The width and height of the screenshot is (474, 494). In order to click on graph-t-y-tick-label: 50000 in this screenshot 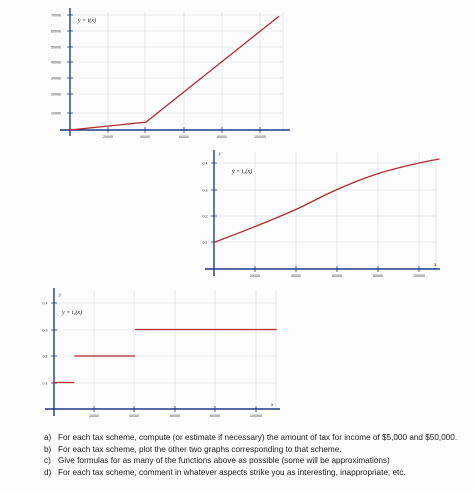, I will do `click(56, 48)`.